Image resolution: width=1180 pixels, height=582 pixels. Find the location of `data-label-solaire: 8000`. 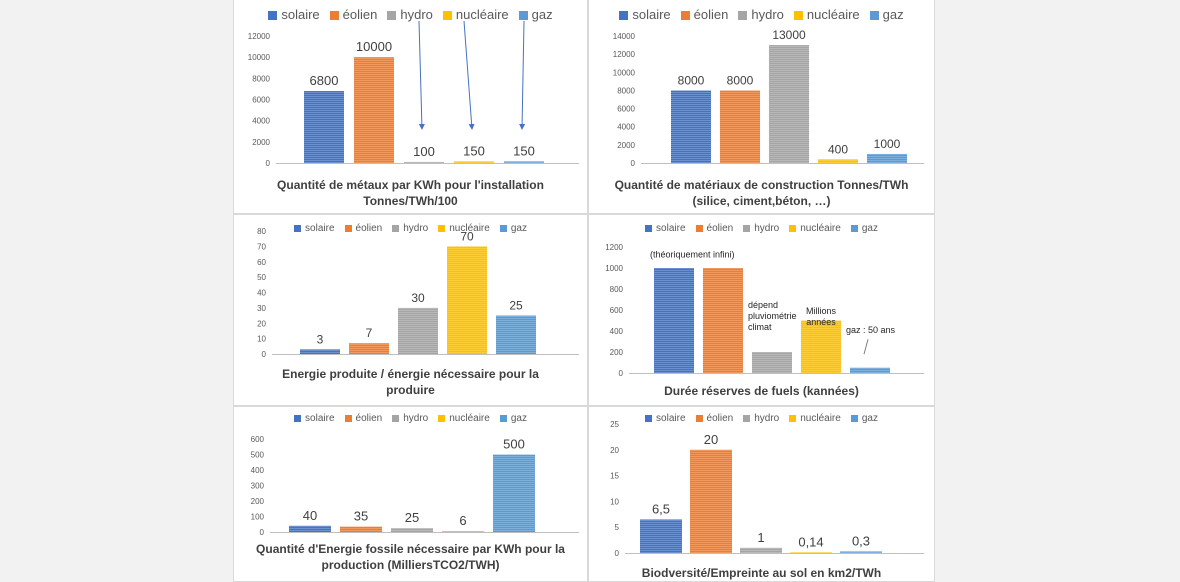

data-label-solaire: 8000 is located at coordinates (691, 80).